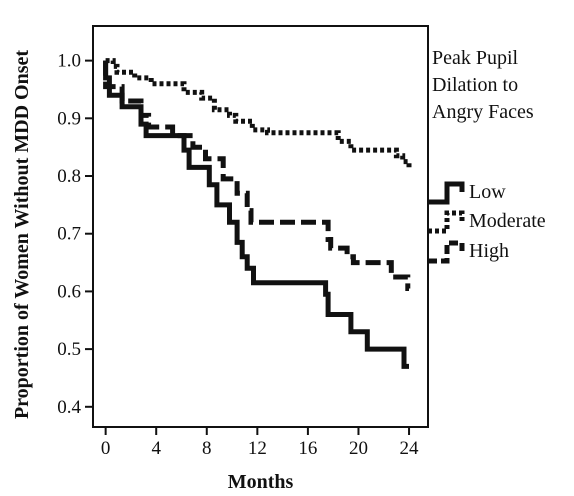 The height and width of the screenshot is (496, 574). What do you see at coordinates (483, 112) in the screenshot?
I see `legend-title-line: Angry Faces` at bounding box center [483, 112].